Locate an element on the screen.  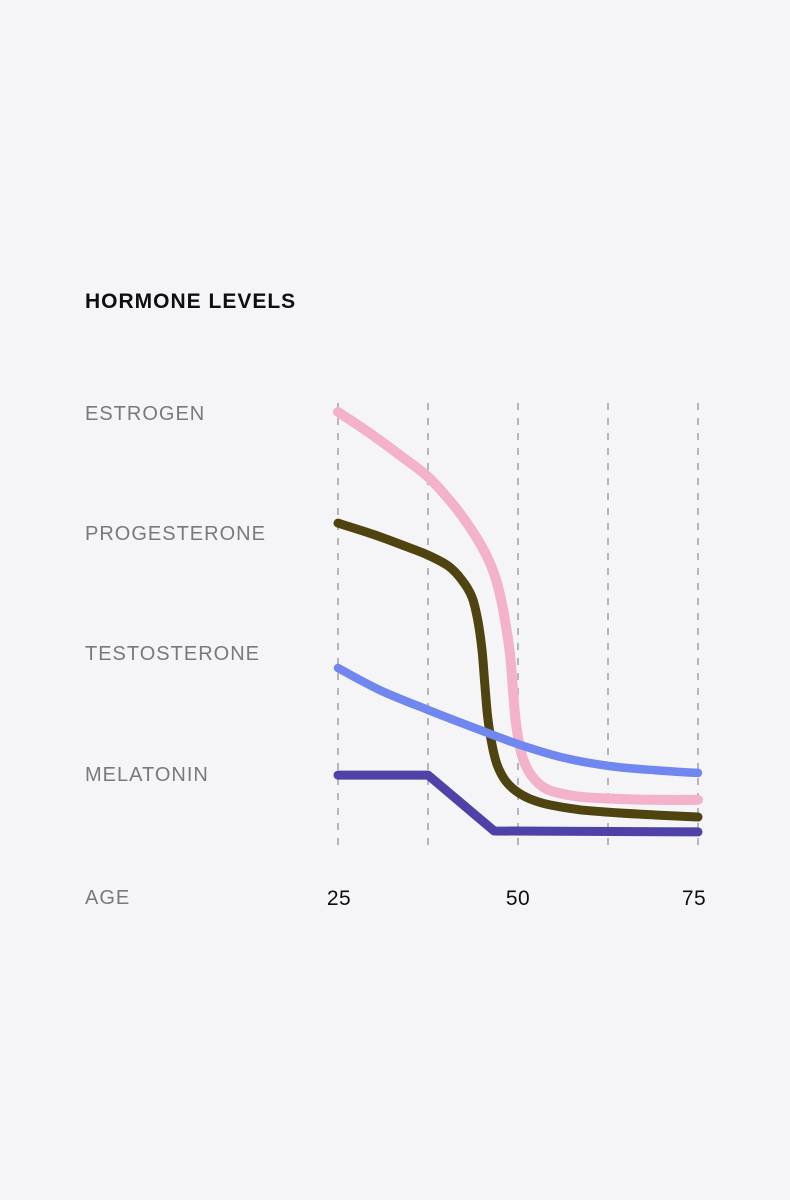
x-tick-25: 25 is located at coordinates (339, 898).